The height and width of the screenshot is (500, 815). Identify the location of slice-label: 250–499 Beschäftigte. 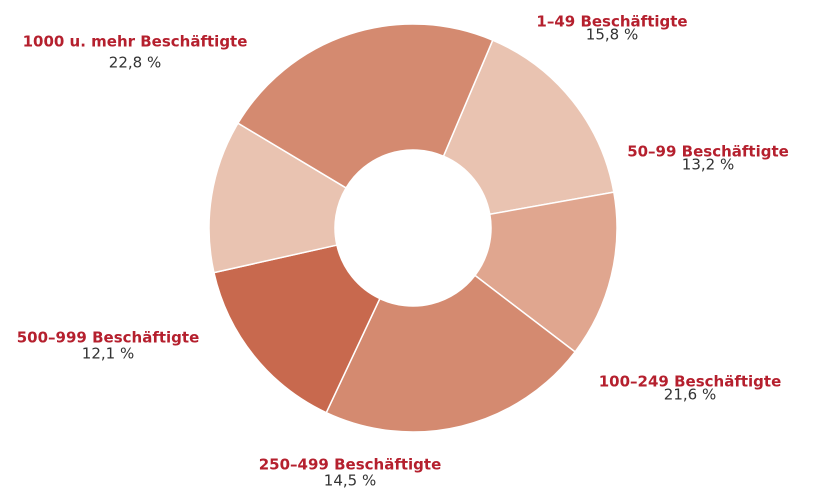
(350, 465).